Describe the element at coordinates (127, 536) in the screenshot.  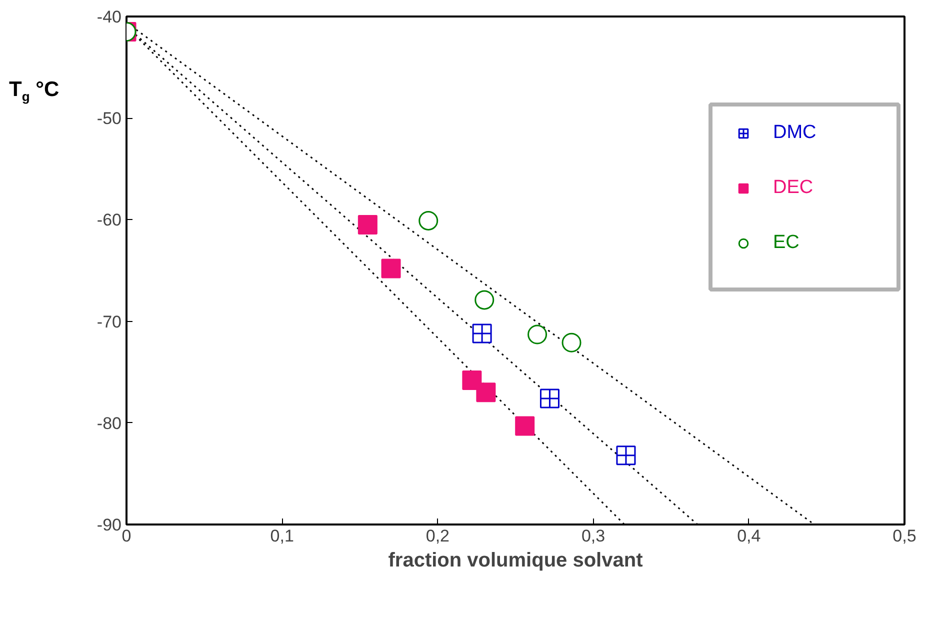
I see `x-tick-label: 0` at that location.